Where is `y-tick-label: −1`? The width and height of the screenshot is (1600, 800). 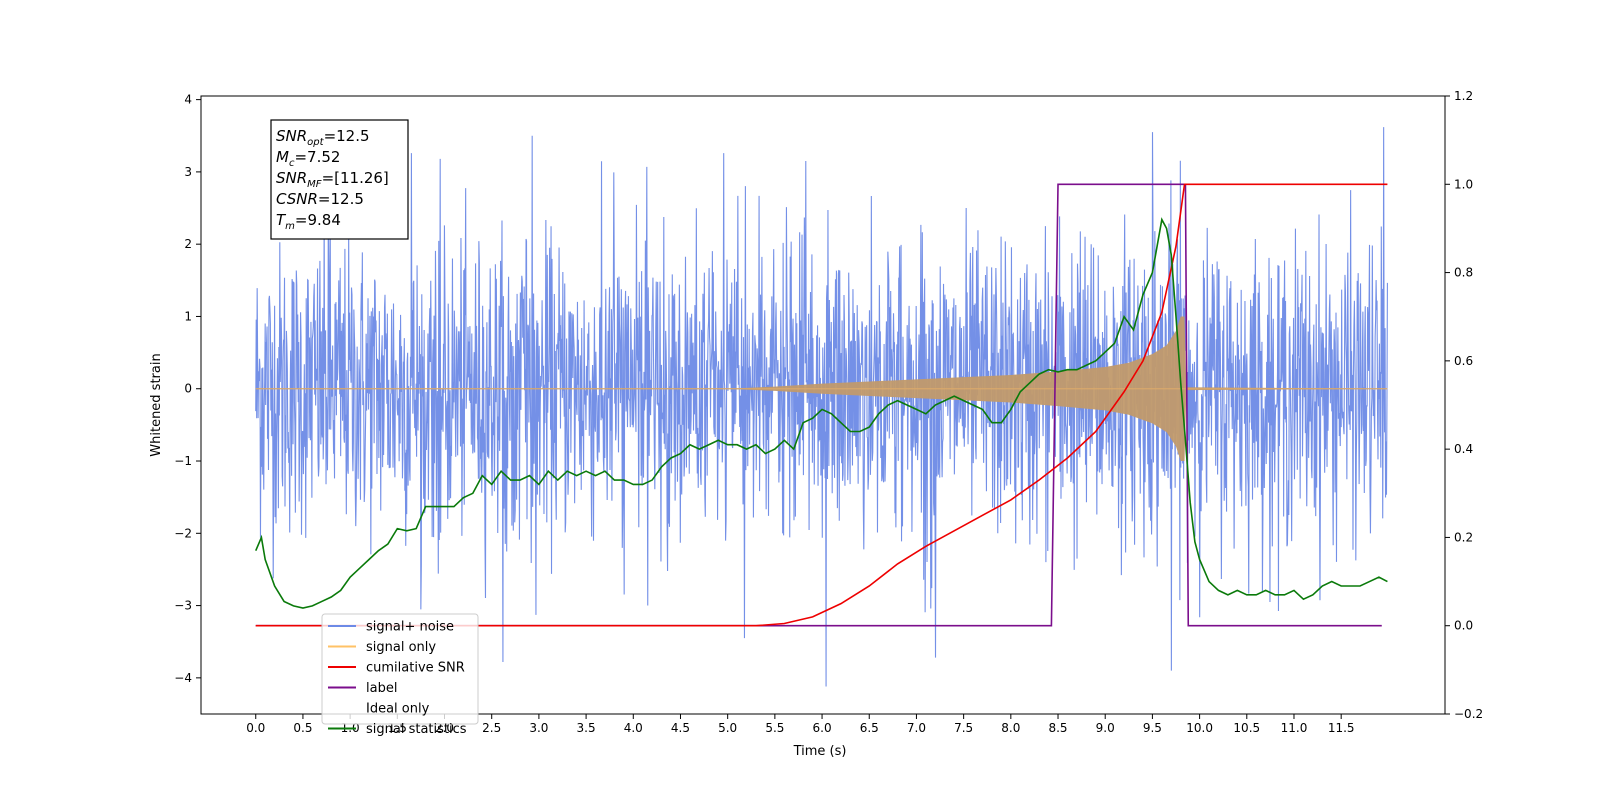
y-tick-label: −1 is located at coordinates (183, 461).